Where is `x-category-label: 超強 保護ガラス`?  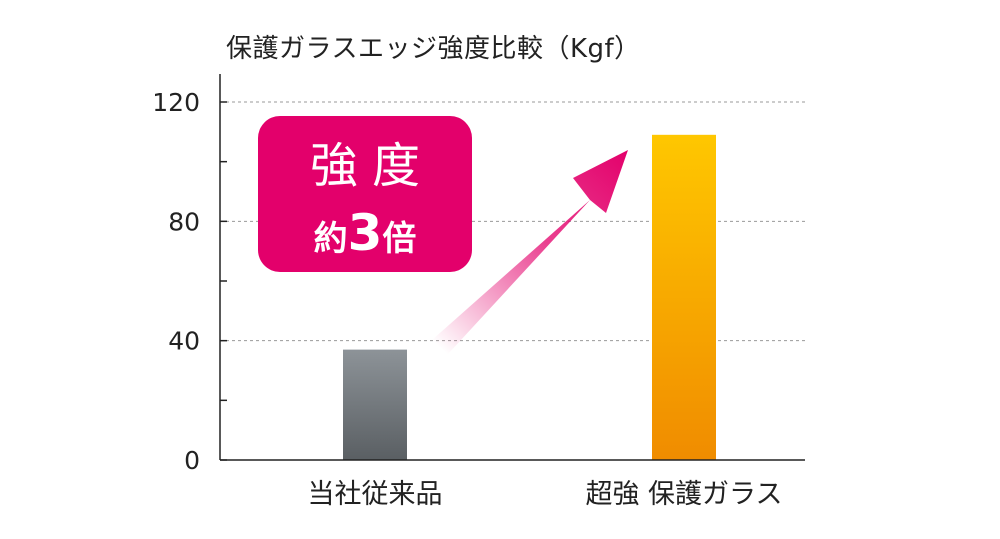 x-category-label: 超強 保護ガラス is located at coordinates (683, 494).